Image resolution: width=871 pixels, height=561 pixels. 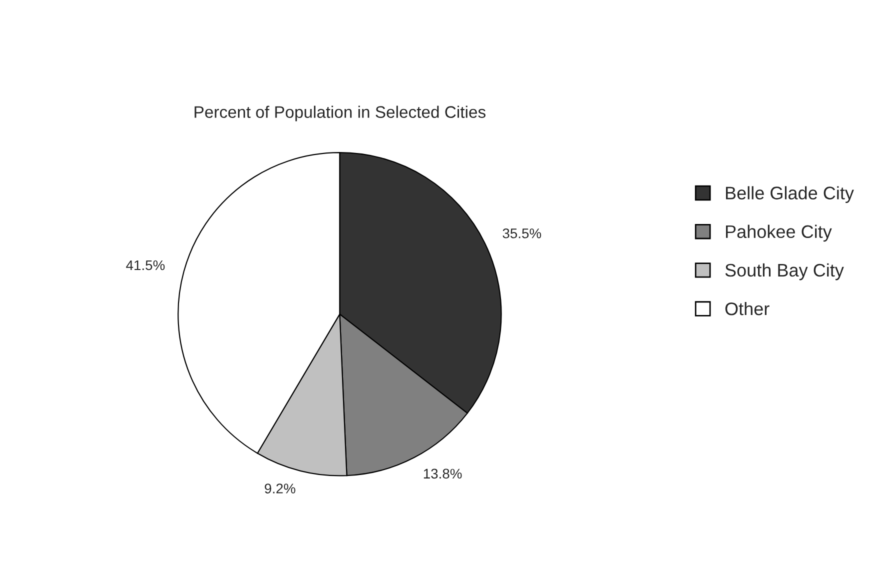 What do you see at coordinates (790, 195) in the screenshot?
I see `legend-label: Belle Glade City` at bounding box center [790, 195].